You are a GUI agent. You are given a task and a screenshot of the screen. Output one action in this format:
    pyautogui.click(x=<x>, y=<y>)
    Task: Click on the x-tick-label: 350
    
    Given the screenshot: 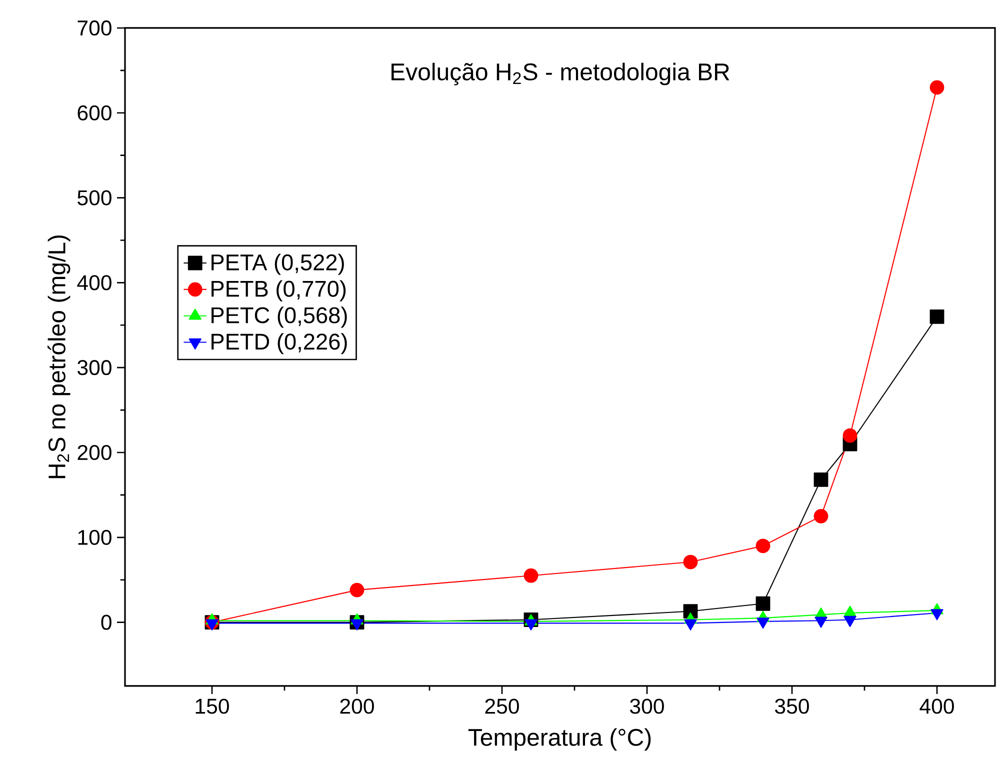 What is the action you would take?
    pyautogui.click(x=792, y=706)
    